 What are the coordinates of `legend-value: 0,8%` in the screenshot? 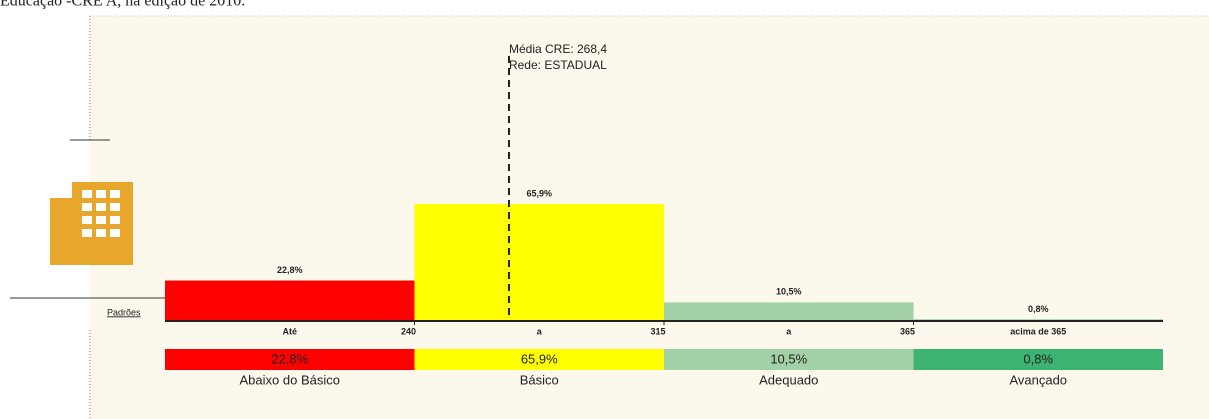 It's located at (1038, 358).